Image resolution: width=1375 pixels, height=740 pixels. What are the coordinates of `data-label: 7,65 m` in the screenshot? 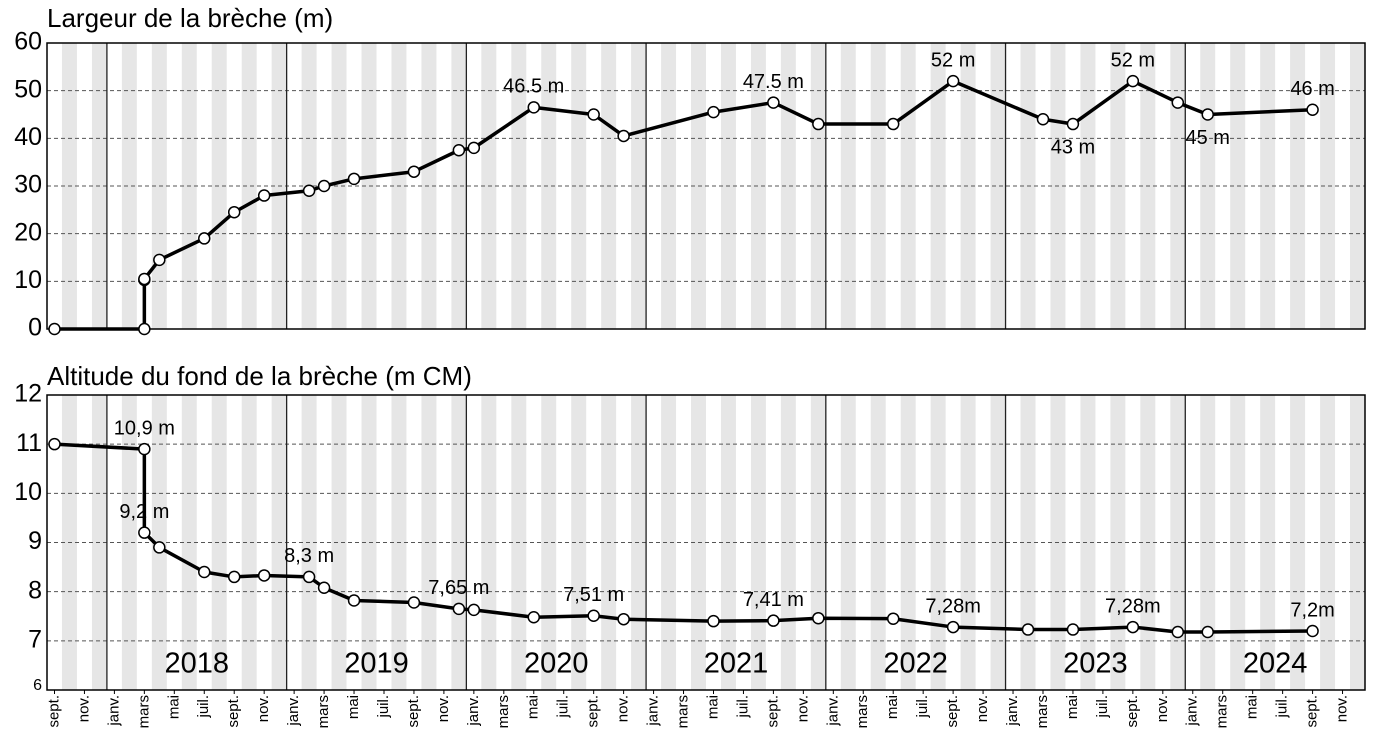 It's located at (458, 588).